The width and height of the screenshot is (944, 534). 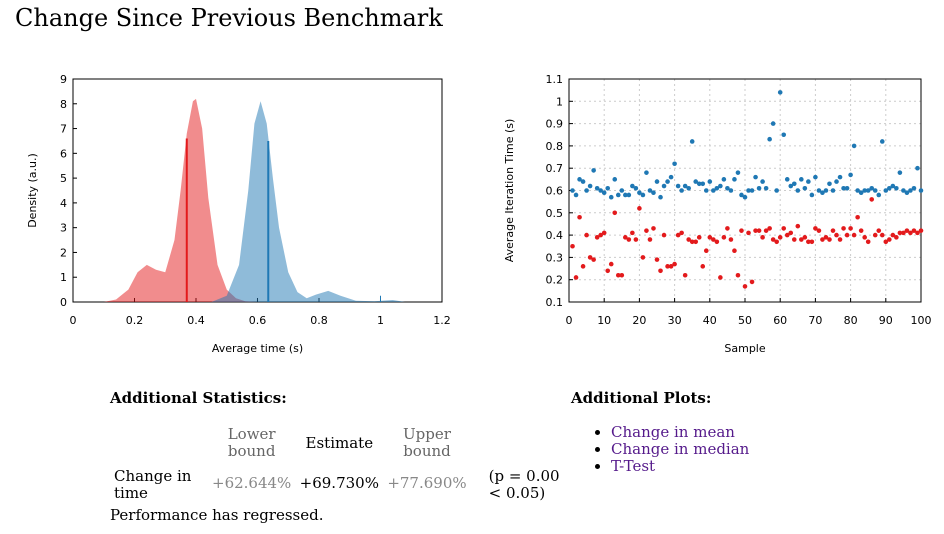 I want to click on t-test-link: T-Test, so click(x=633, y=466).